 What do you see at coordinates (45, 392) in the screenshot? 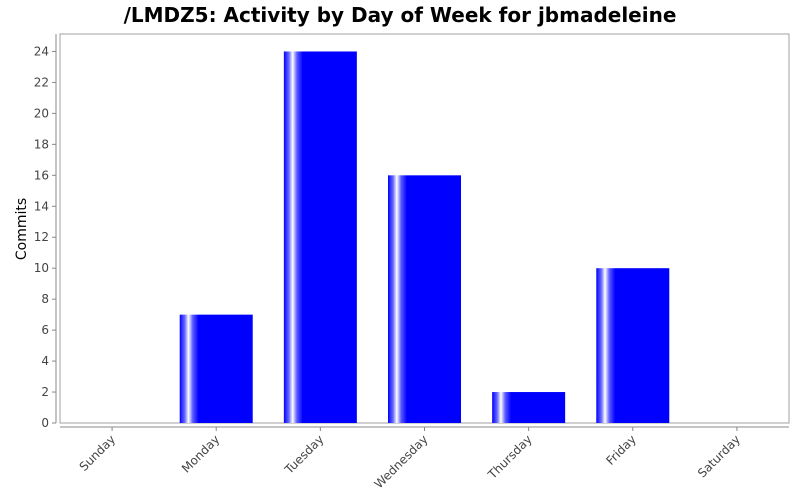
I see `y-tick-label: 2` at bounding box center [45, 392].